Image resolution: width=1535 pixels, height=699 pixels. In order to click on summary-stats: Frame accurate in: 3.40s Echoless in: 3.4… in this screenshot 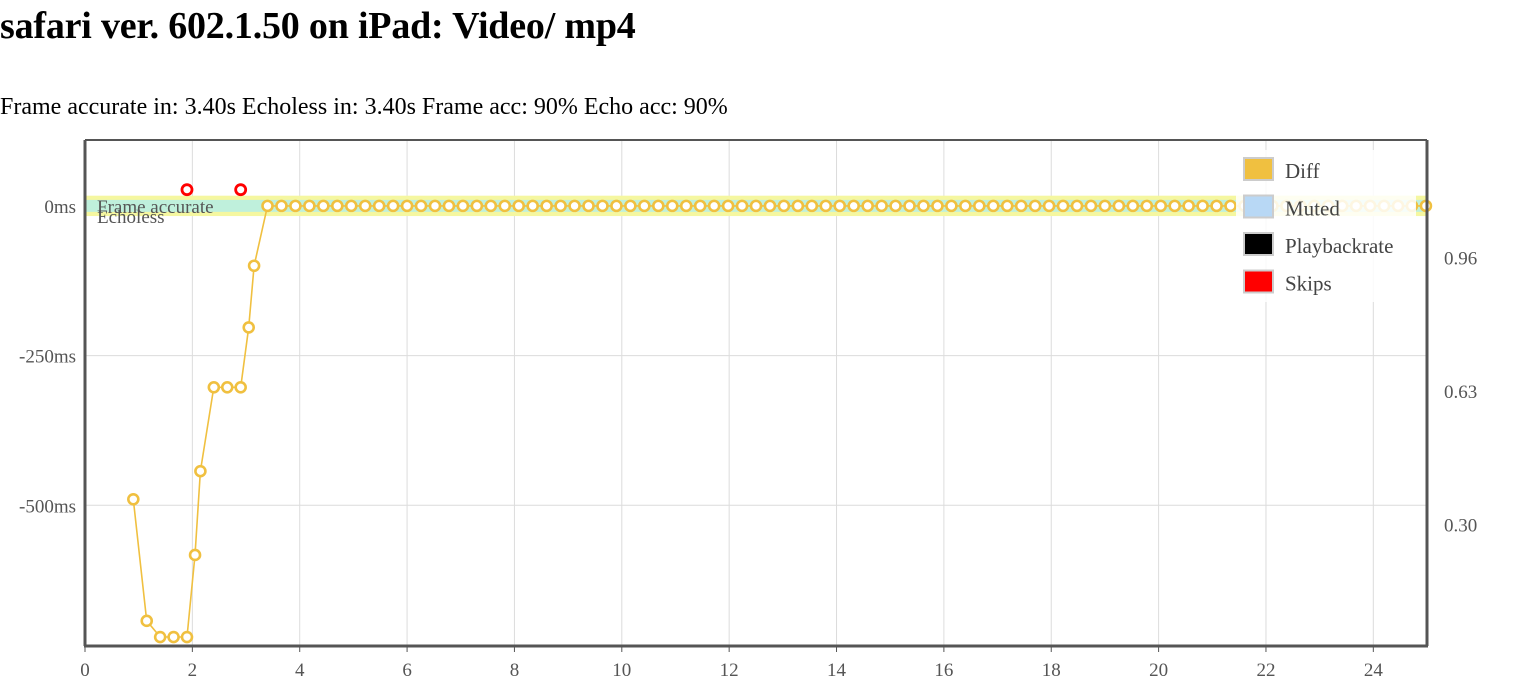, I will do `click(367, 107)`.